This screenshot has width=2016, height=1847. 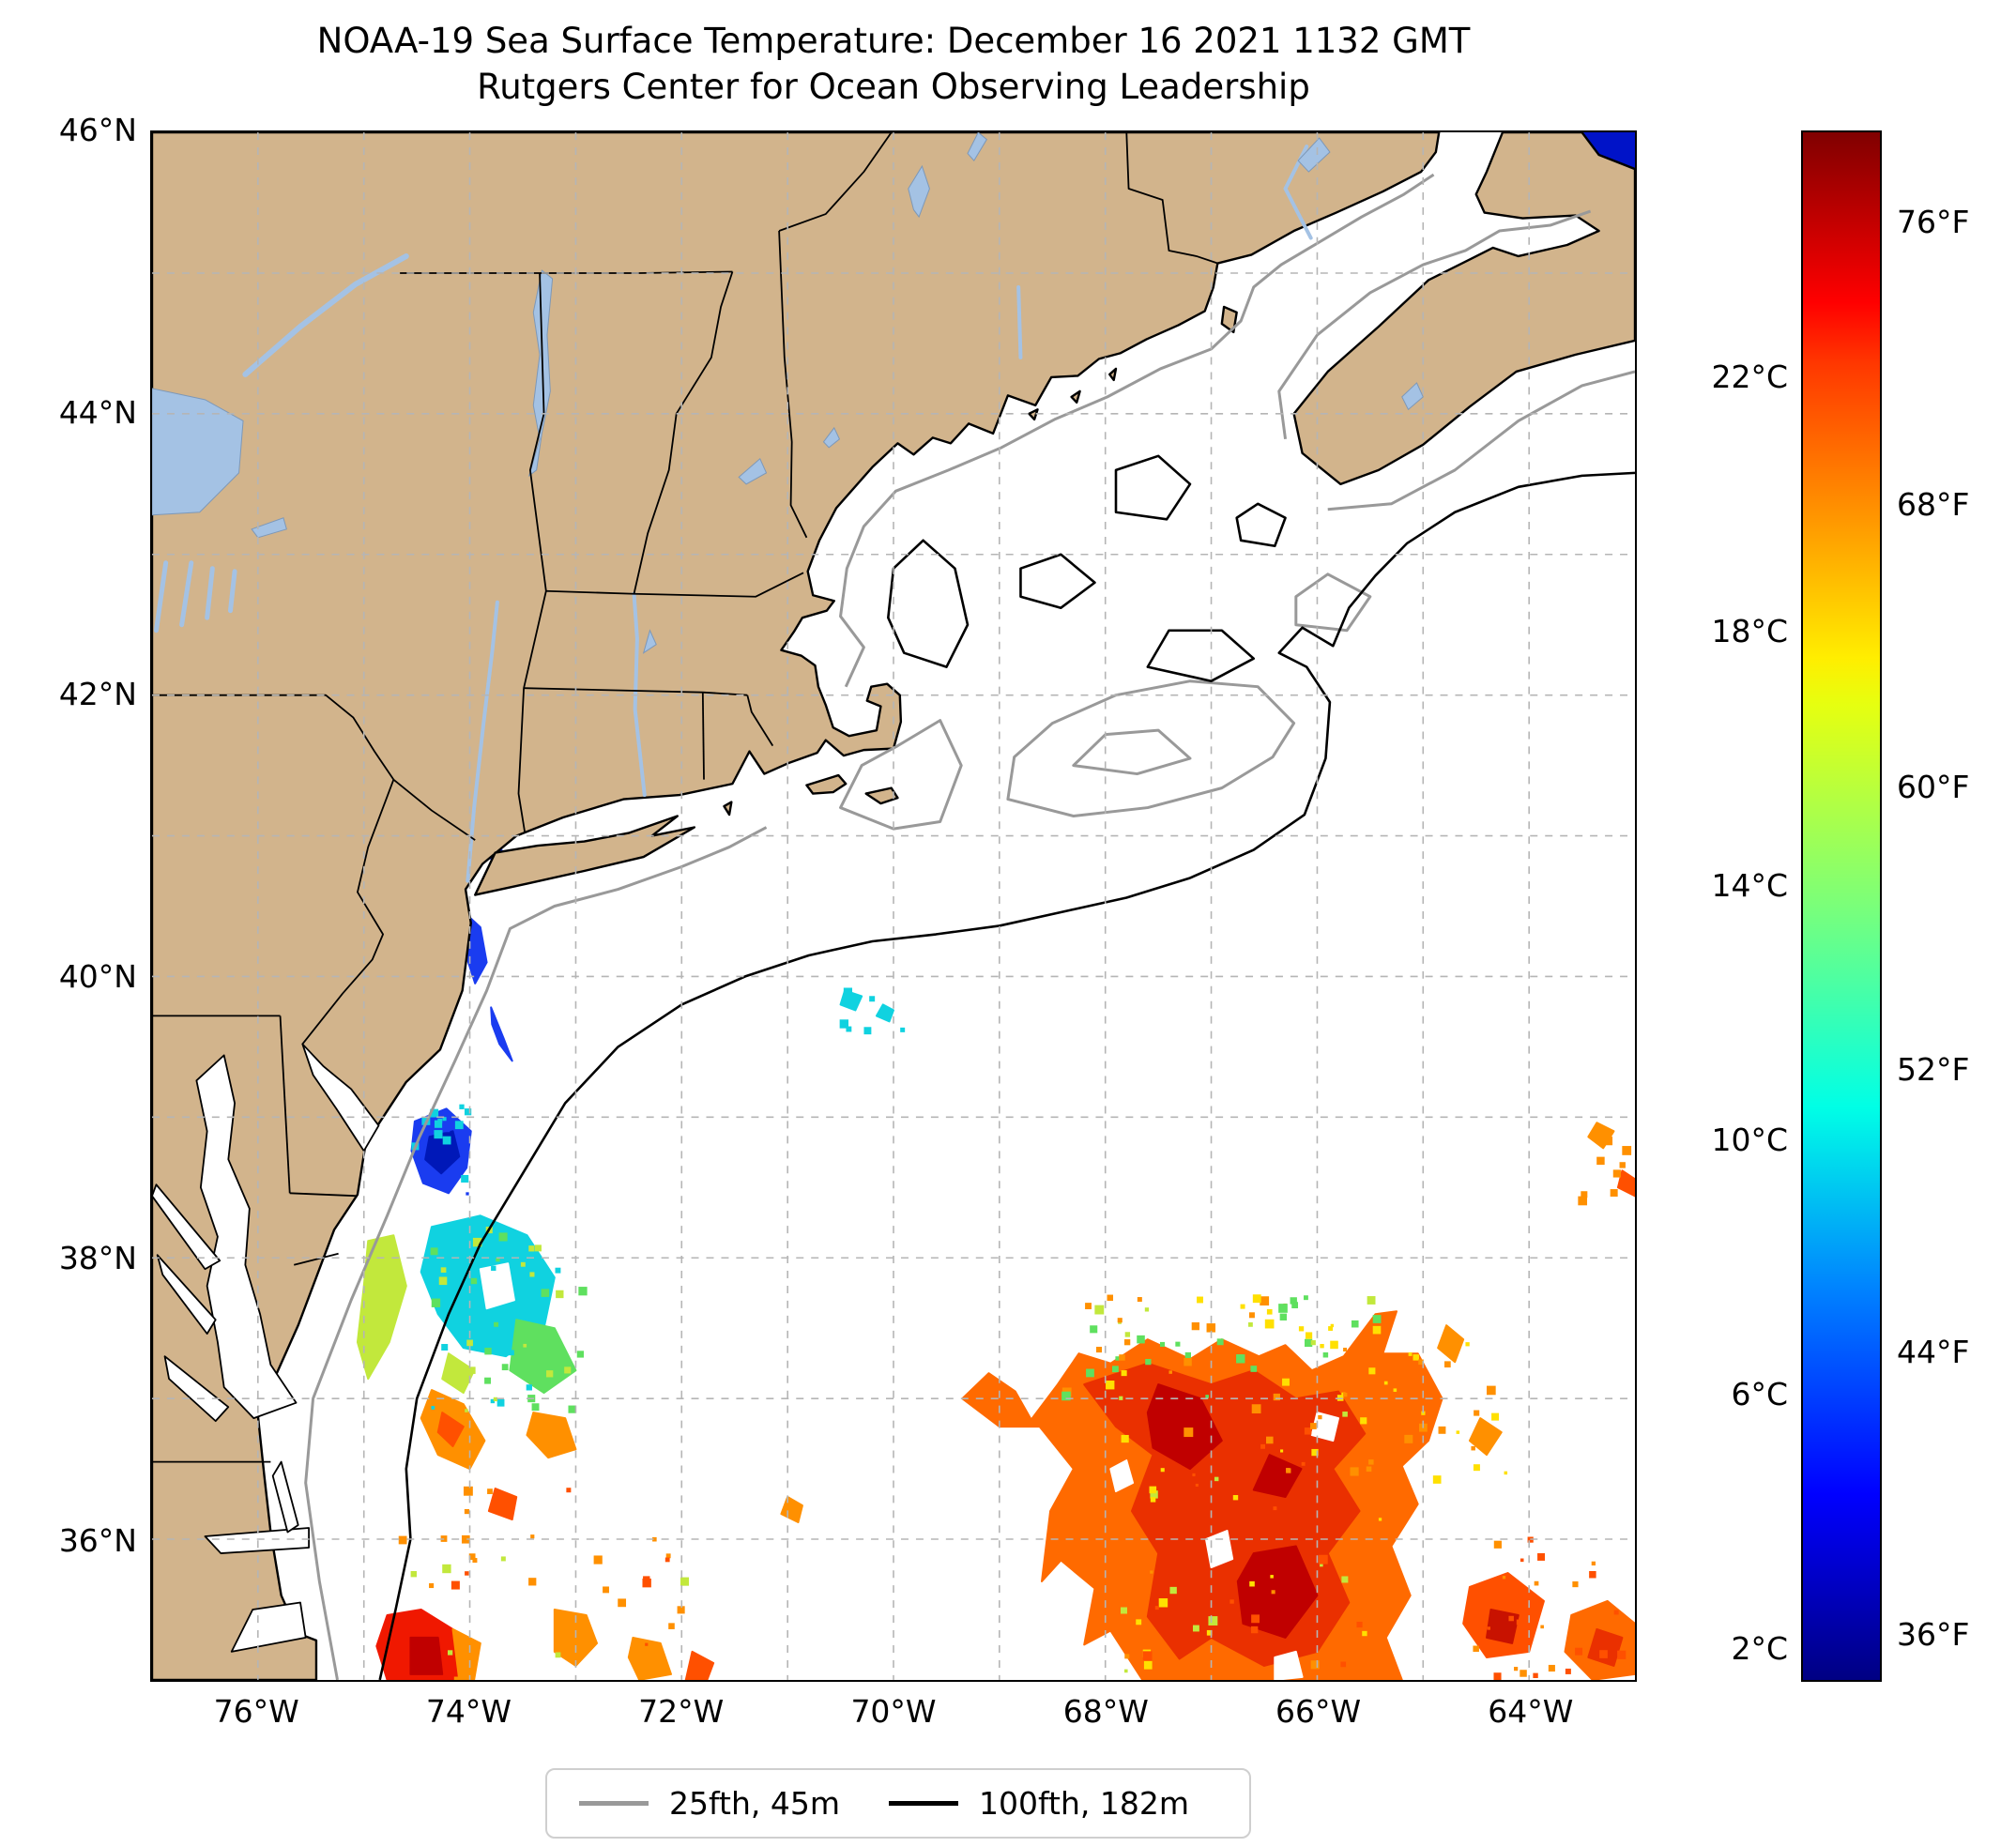 What do you see at coordinates (639, 695) in the screenshot?
I see `river-connecticut-river` at bounding box center [639, 695].